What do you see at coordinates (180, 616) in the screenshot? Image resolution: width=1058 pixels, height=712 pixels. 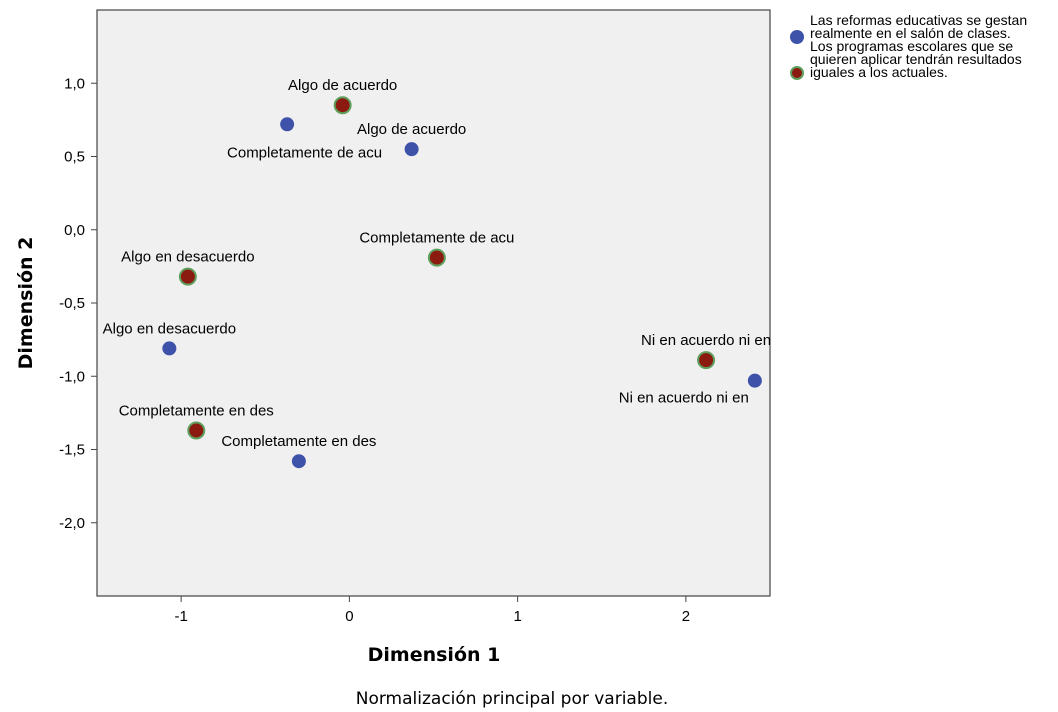 I see `x-tick-label: -1` at bounding box center [180, 616].